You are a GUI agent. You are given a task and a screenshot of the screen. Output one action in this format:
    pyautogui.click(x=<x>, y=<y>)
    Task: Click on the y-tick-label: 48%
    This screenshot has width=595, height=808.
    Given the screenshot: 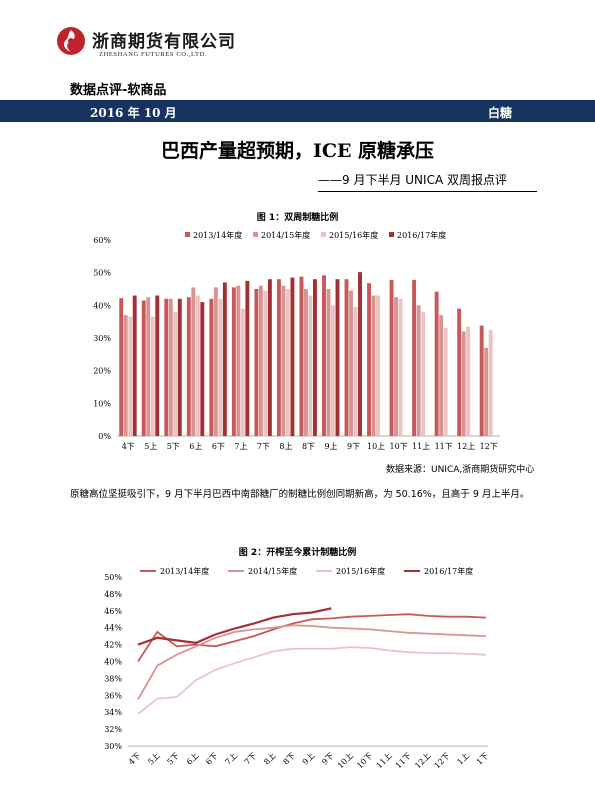 What is the action you would take?
    pyautogui.click(x=113, y=594)
    